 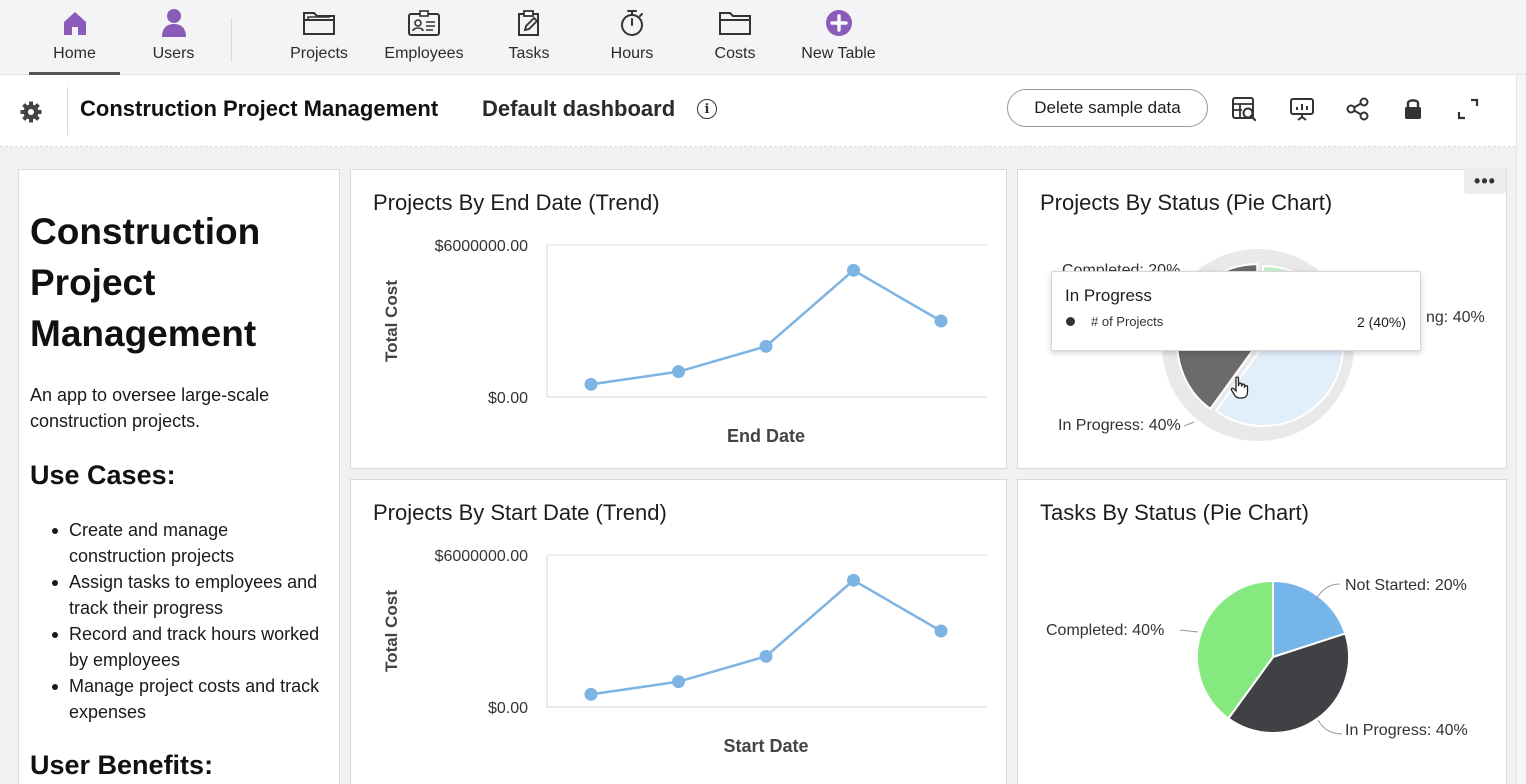 What do you see at coordinates (520, 512) in the screenshot?
I see `chart-title: Projects By Start Date (Trend)` at bounding box center [520, 512].